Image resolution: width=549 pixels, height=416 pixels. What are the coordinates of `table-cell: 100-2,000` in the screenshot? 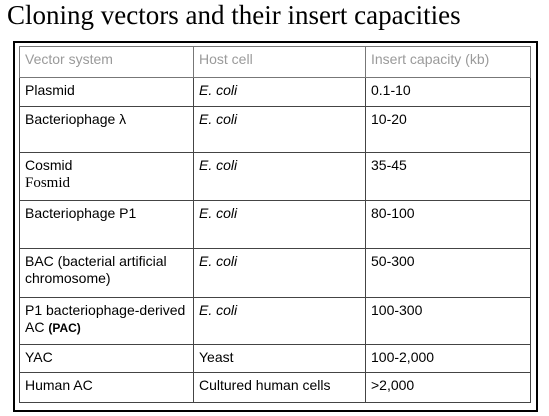 It's located at (448, 358).